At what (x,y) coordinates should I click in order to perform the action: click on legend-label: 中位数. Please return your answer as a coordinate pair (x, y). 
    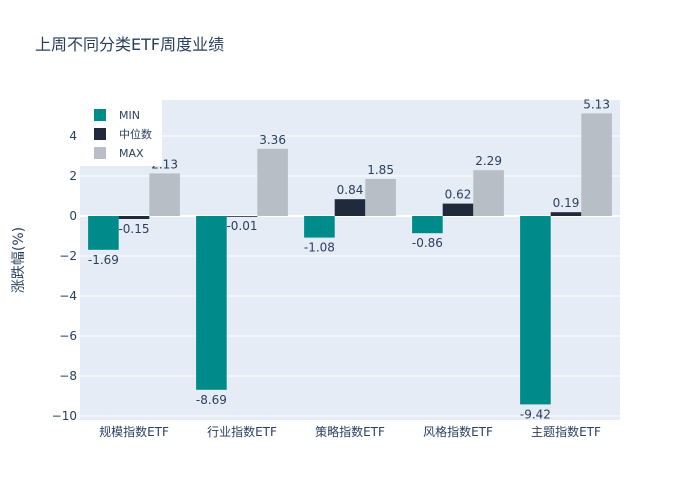
    Looking at the image, I should click on (135, 134).